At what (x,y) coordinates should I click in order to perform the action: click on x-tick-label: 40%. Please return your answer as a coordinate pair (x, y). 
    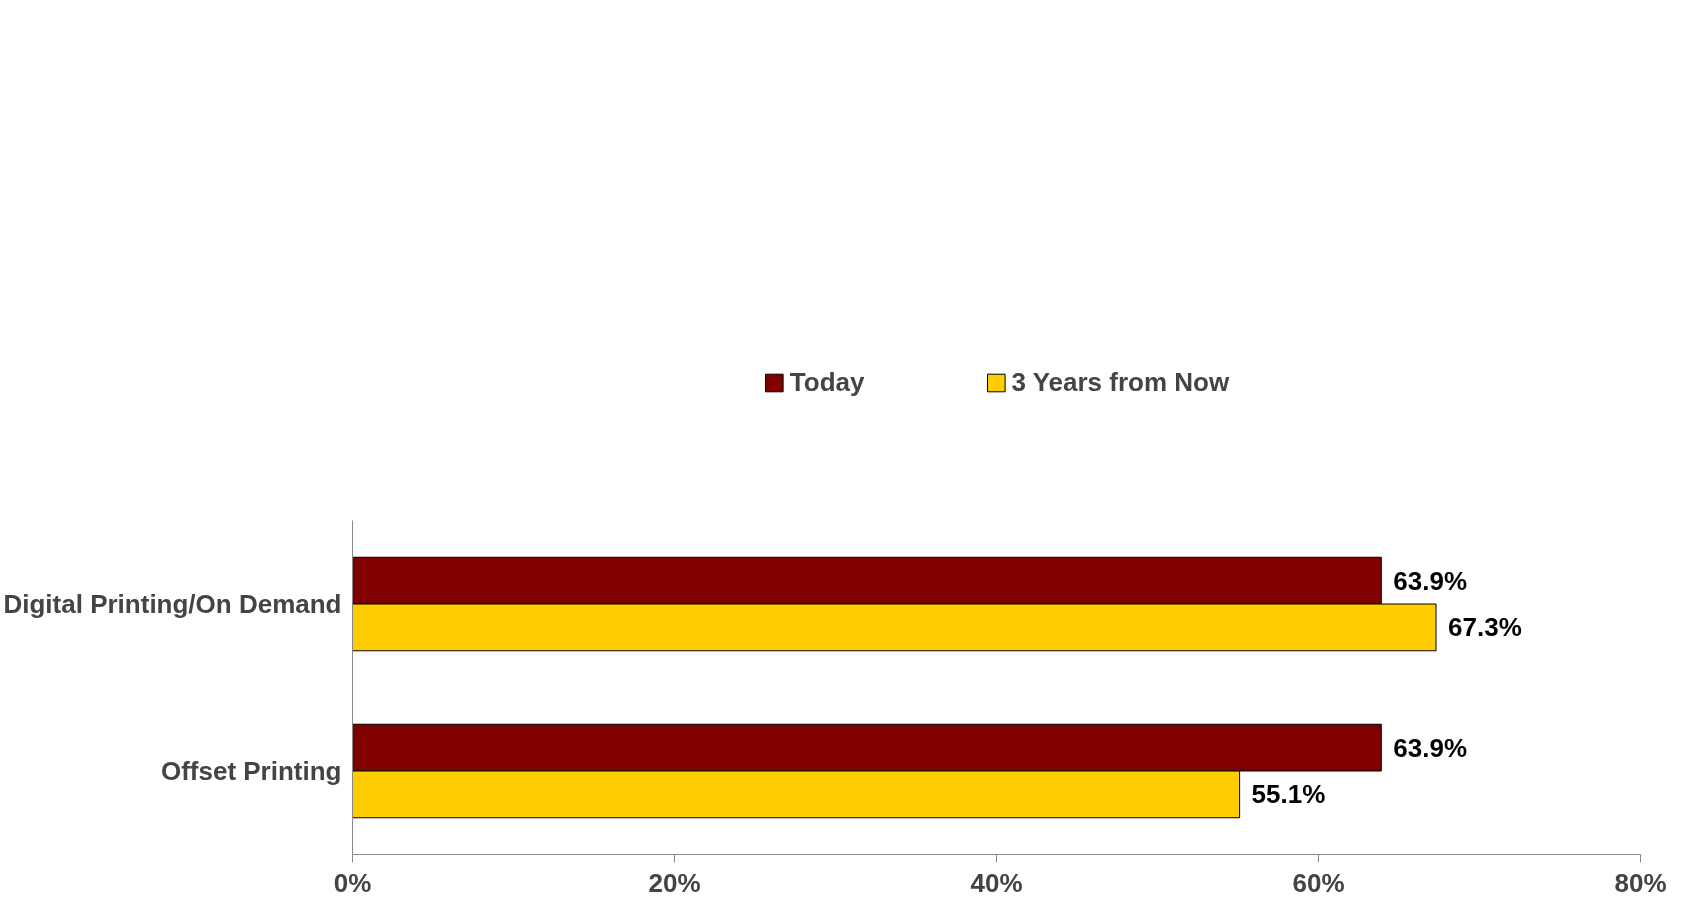
    Looking at the image, I should click on (996, 882).